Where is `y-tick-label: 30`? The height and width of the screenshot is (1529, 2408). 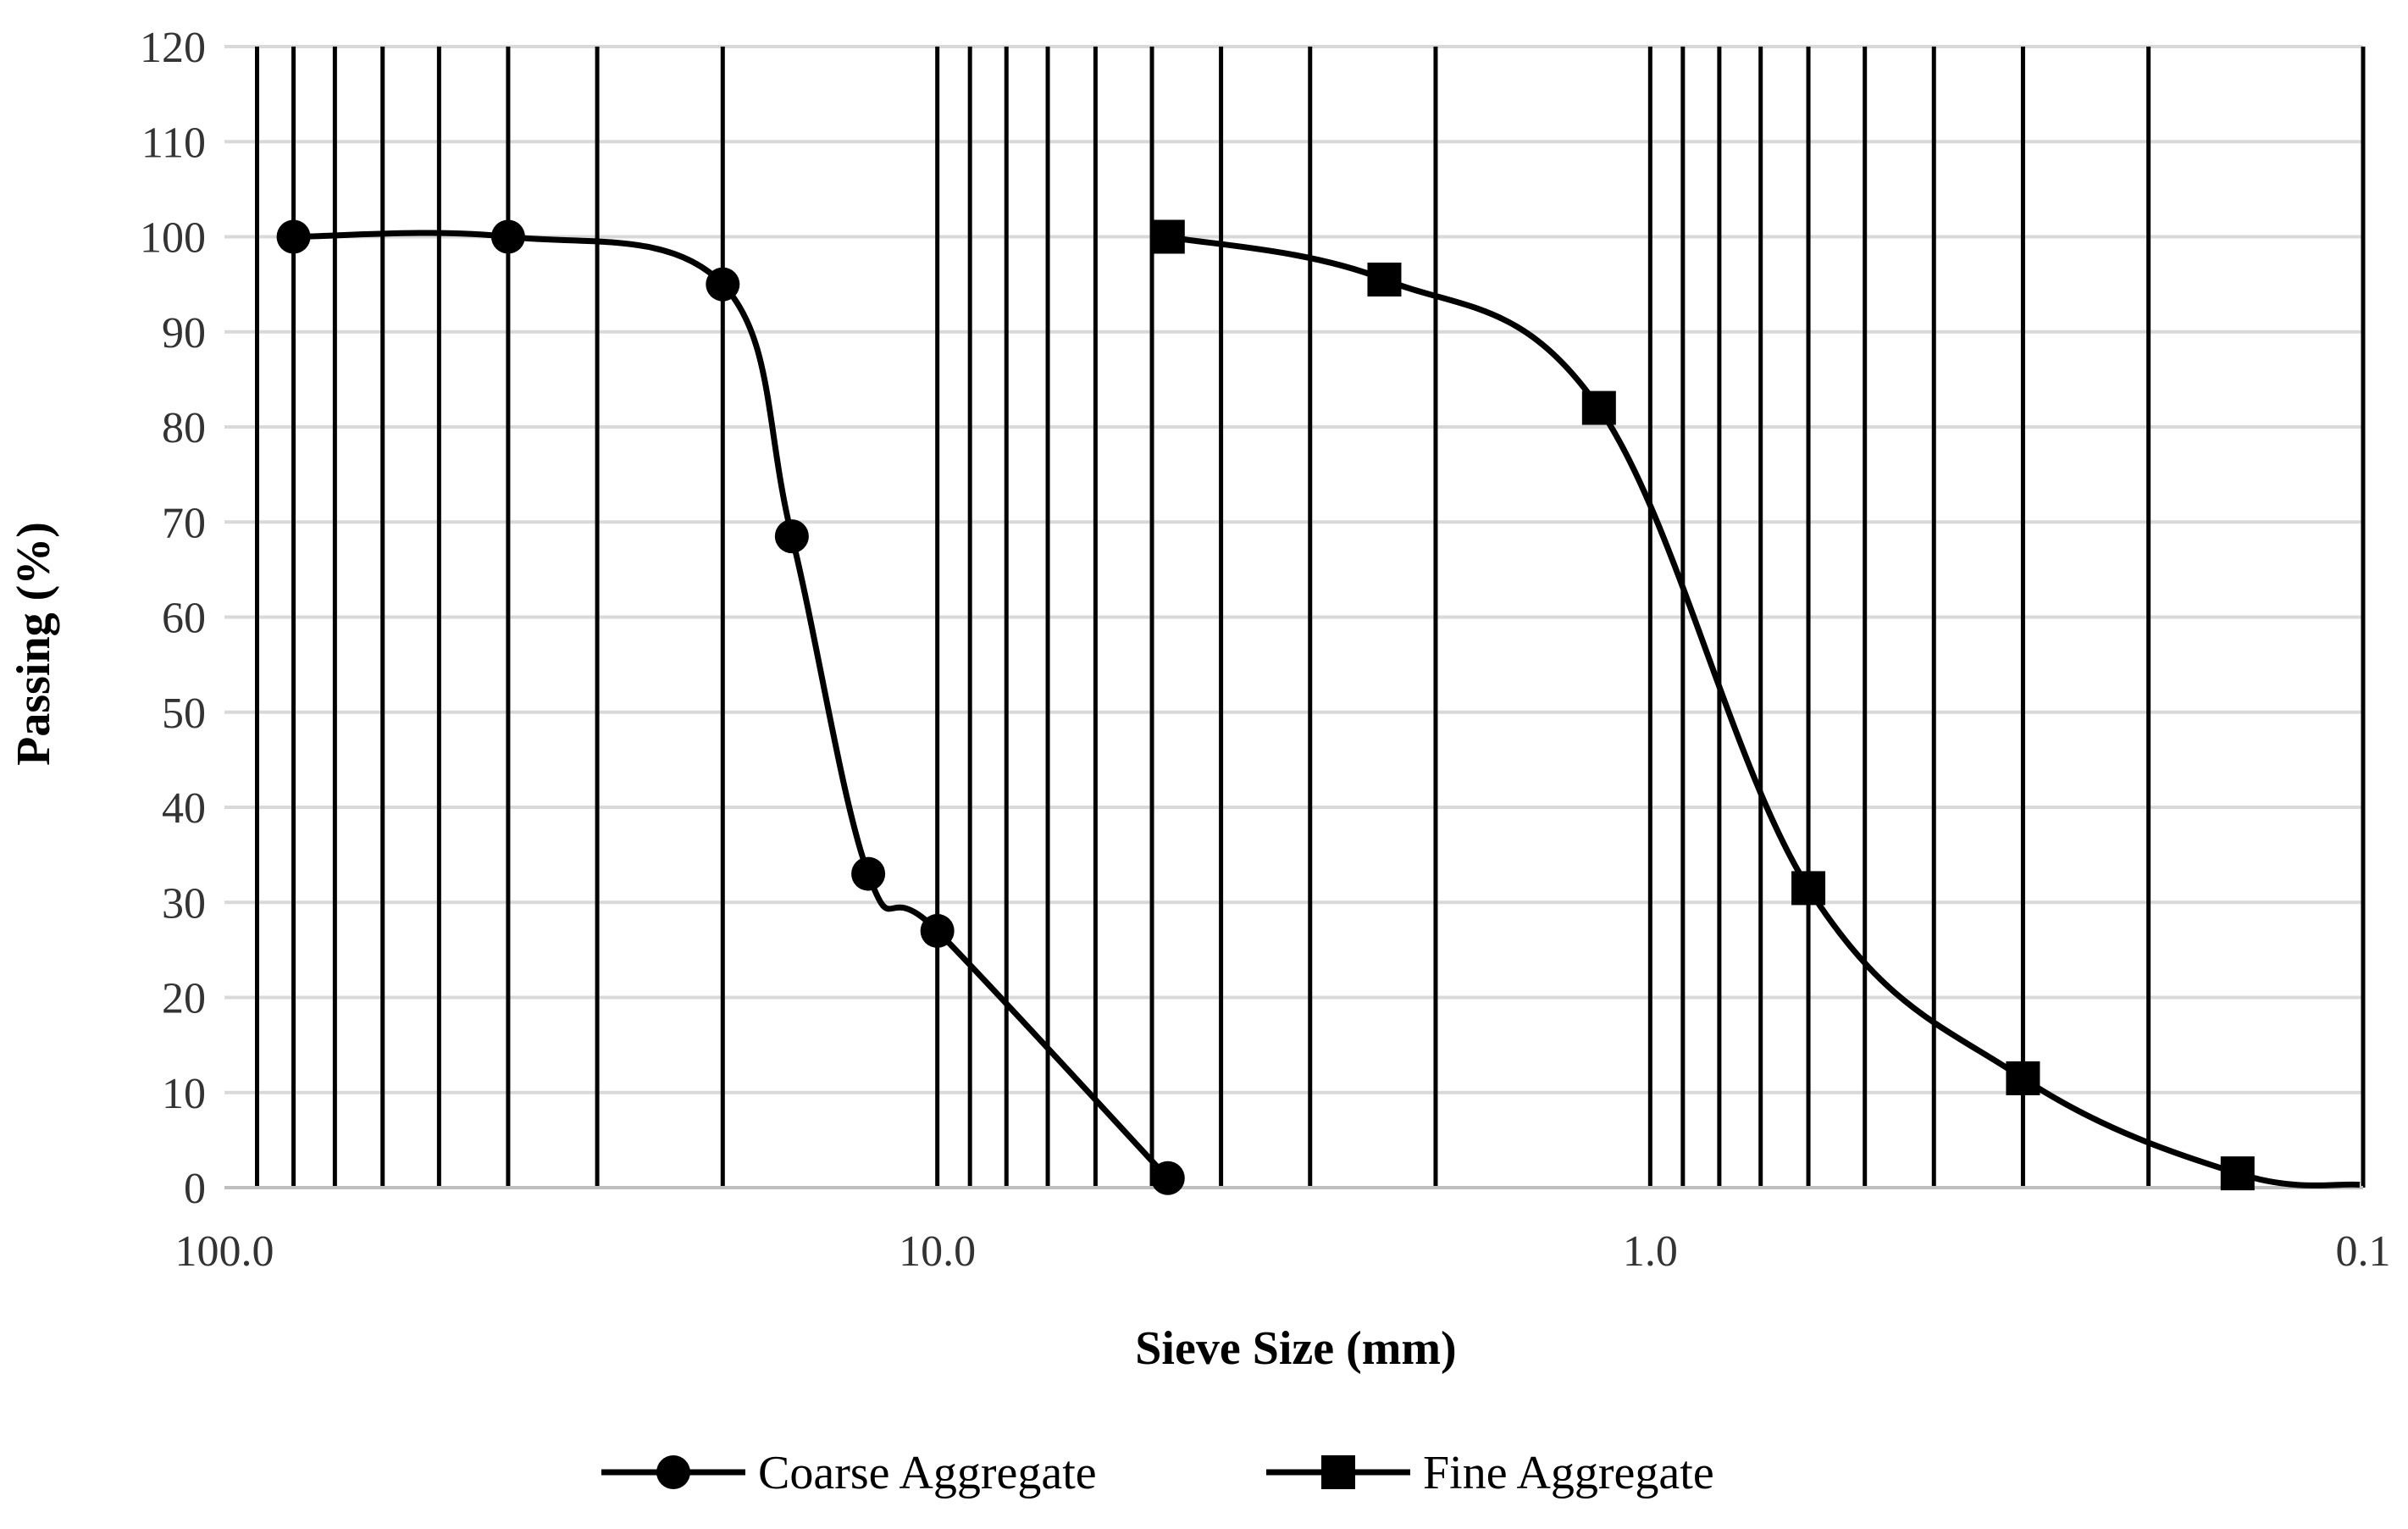
y-tick-label: 30 is located at coordinates (184, 904).